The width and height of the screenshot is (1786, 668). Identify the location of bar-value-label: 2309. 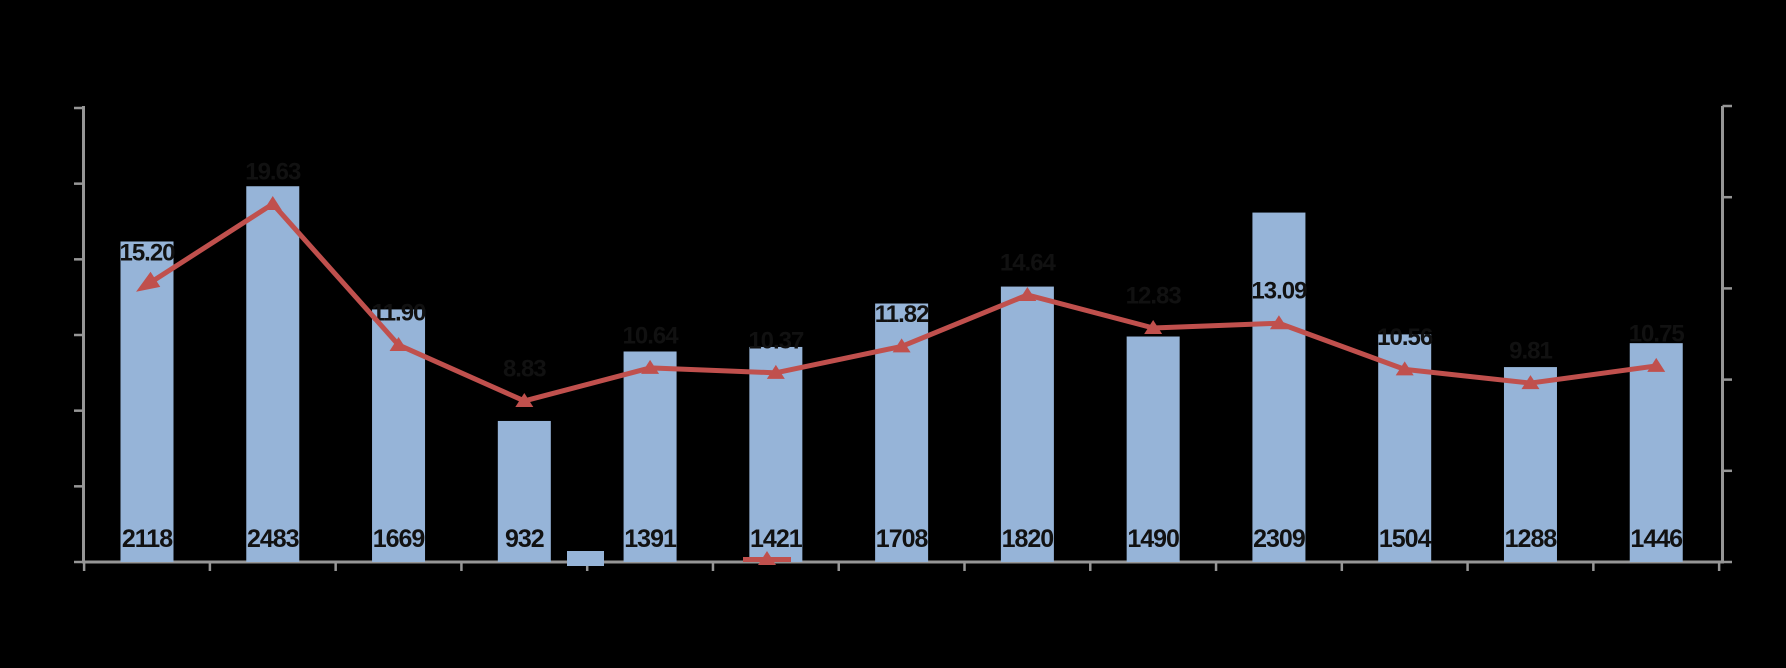
(1279, 539).